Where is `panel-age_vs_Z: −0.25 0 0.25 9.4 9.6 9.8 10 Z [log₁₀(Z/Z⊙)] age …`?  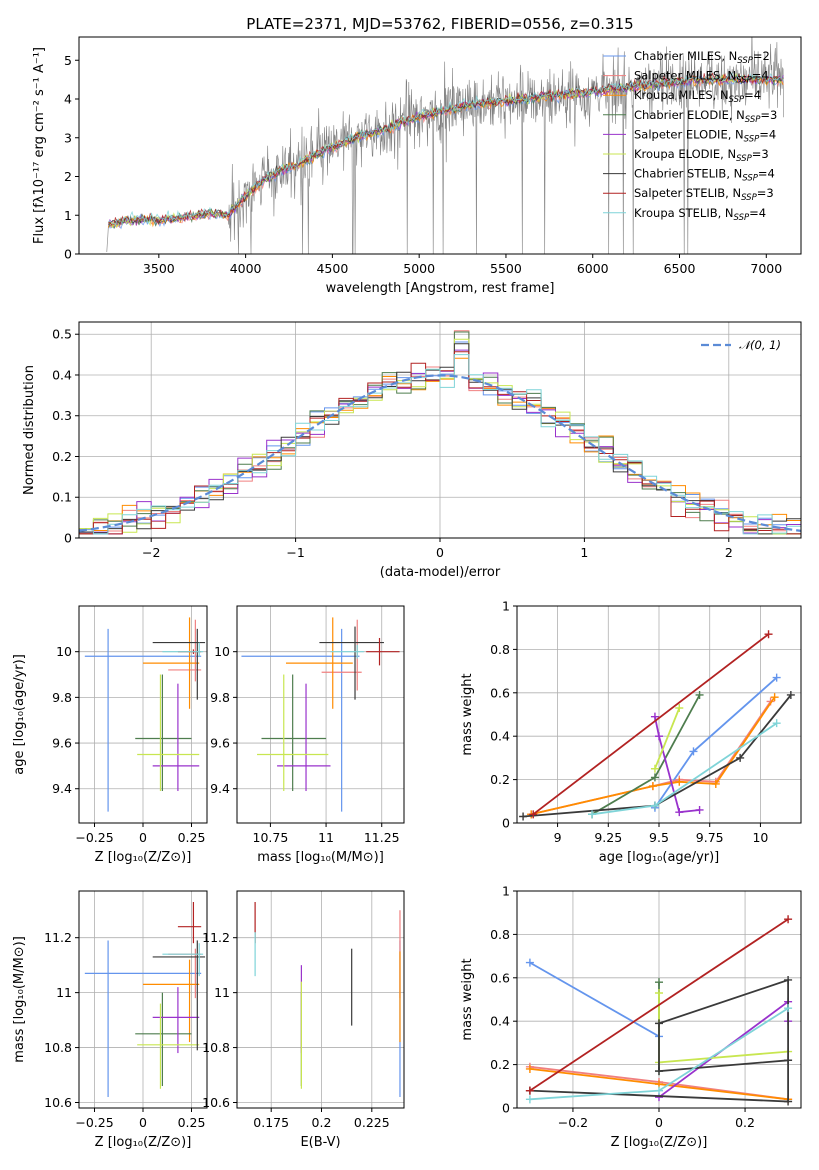
panel-age_vs_Z: −0.25 0 0.25 9.4 9.6 9.8 10 Z [log₁₀(Z/Z⊙)] age … is located at coordinates (110, 735).